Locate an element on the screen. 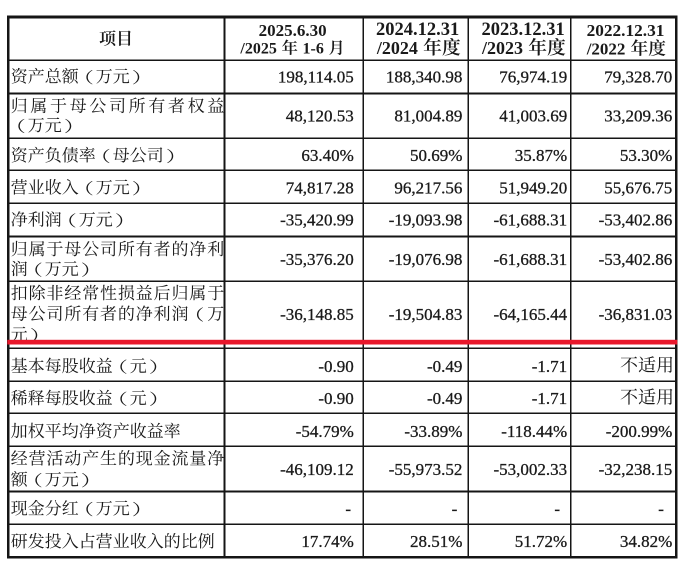 This screenshot has width=689, height=569. svg-text: -19,076.98 is located at coordinates (426, 259).